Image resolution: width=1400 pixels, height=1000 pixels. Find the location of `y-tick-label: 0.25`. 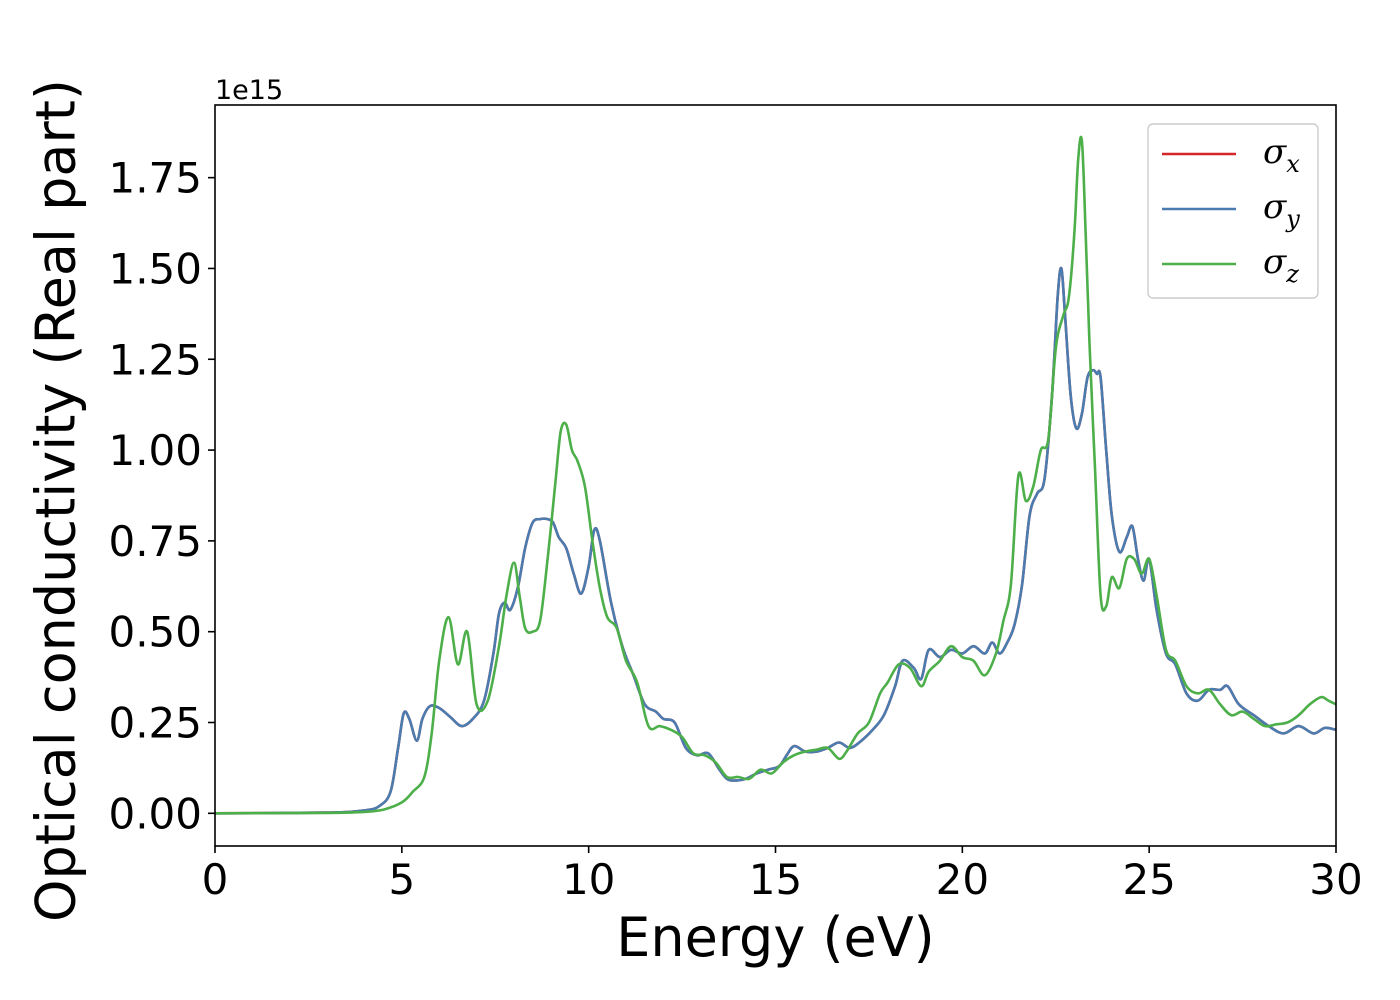

y-tick-label: 0.25 is located at coordinates (155, 723).